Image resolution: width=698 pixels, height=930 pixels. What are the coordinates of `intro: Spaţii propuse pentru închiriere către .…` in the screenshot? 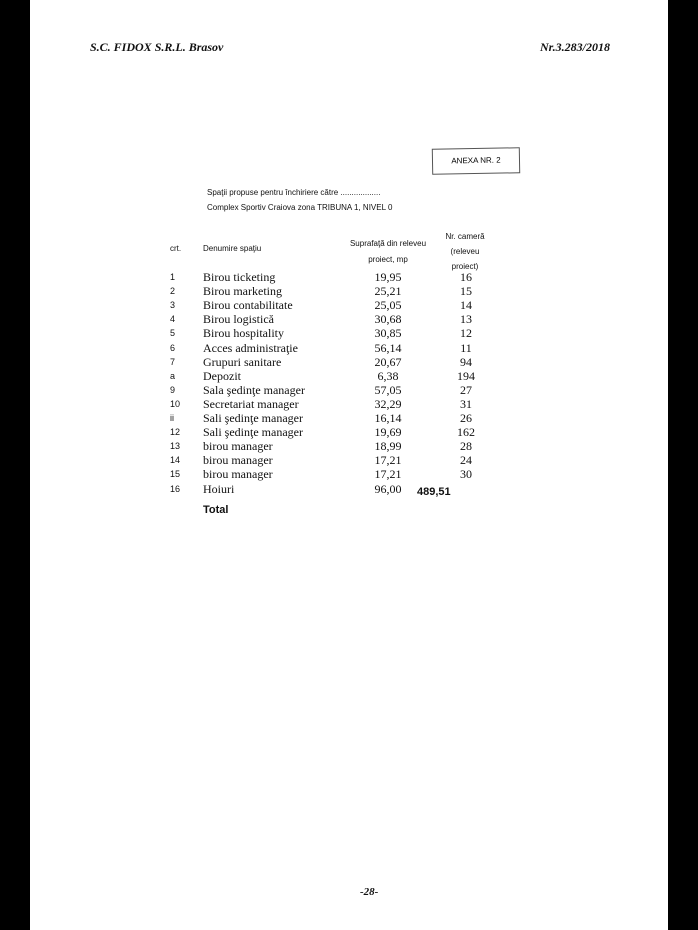 It's located at (294, 192).